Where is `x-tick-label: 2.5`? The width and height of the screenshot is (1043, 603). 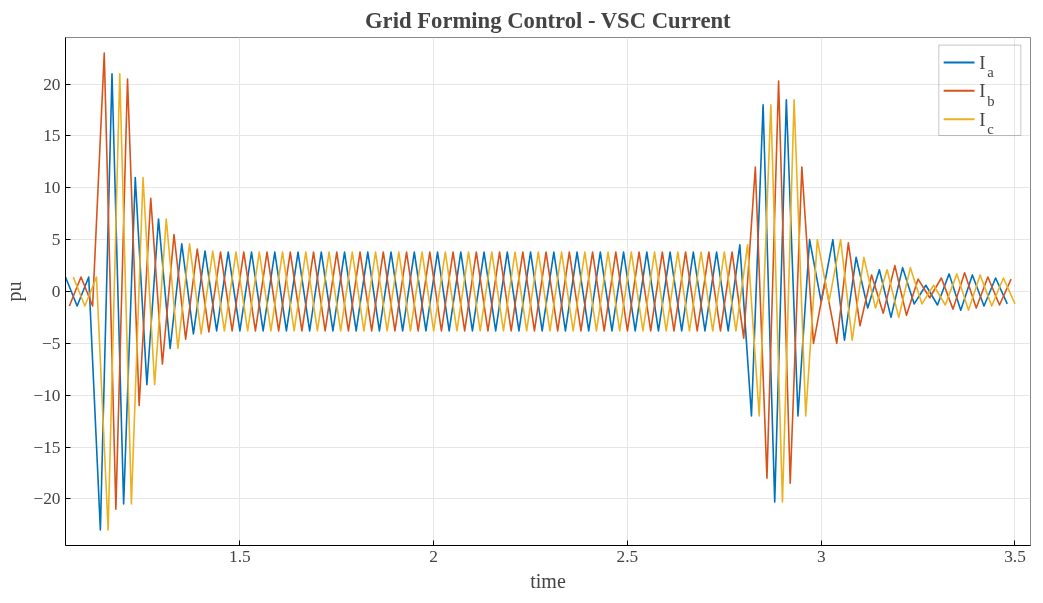
x-tick-label: 2.5 is located at coordinates (627, 556).